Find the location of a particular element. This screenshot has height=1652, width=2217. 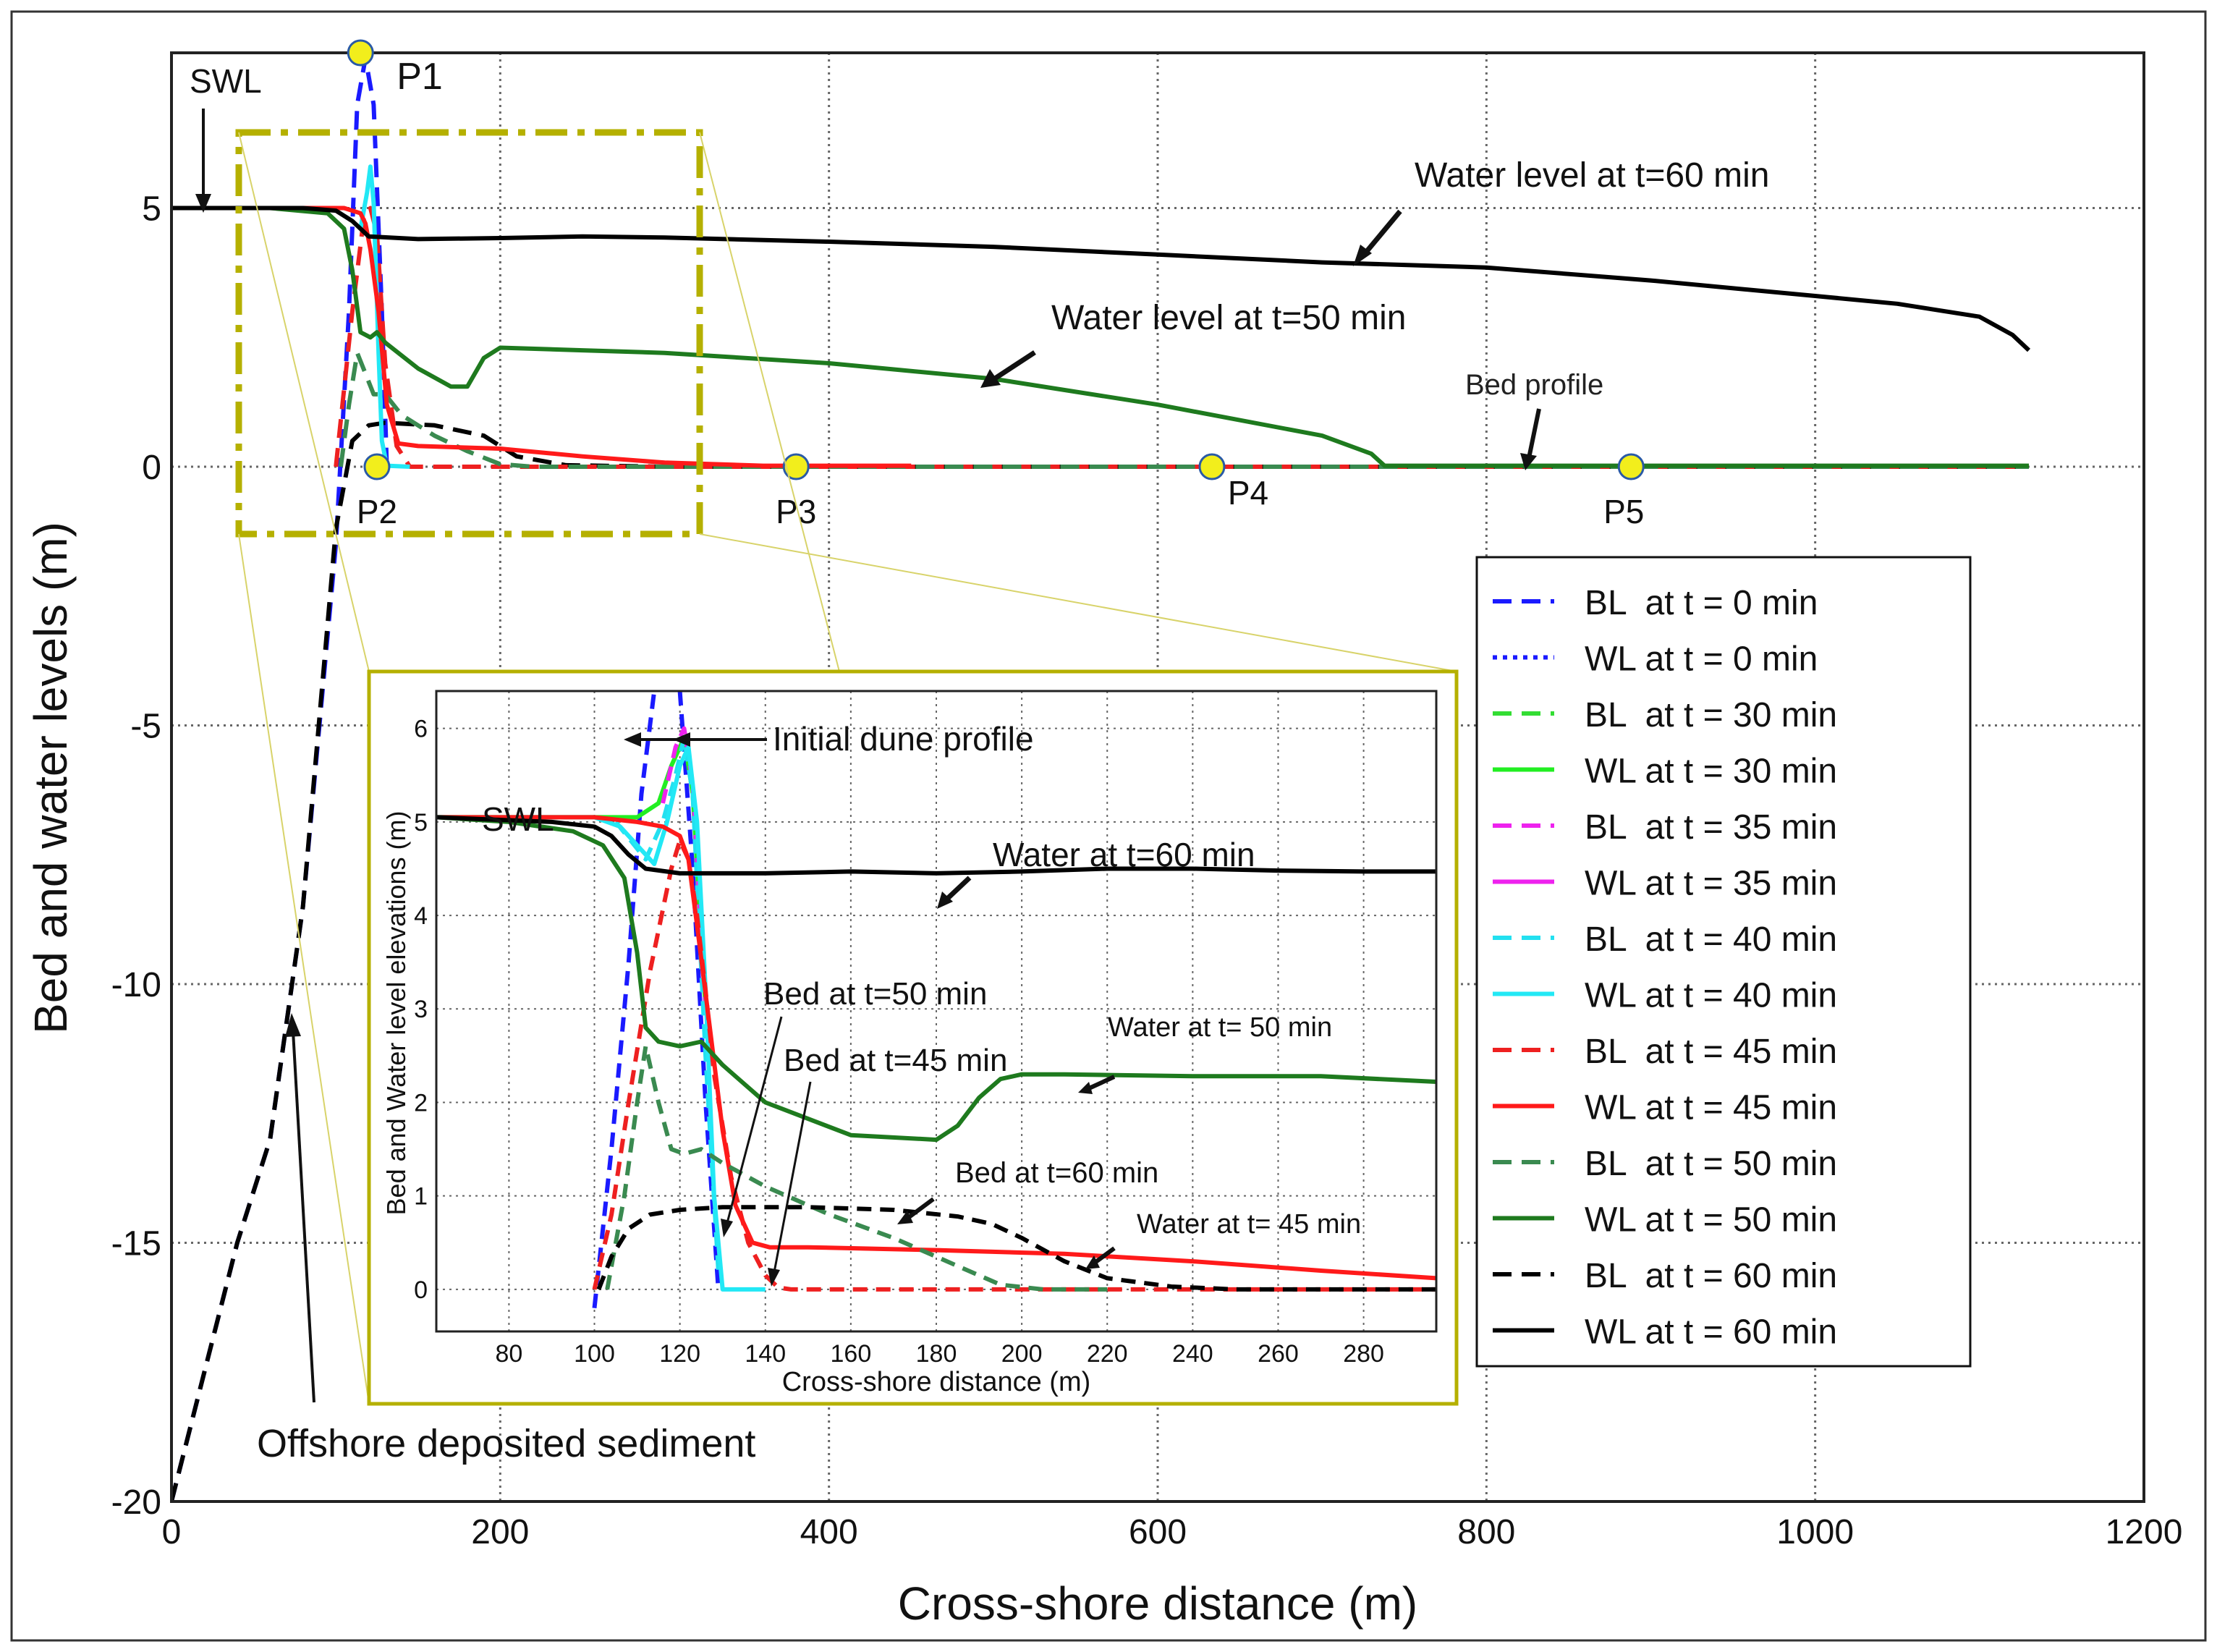

wl60-main-label: Water level at t=60 min is located at coordinates (1592, 175).